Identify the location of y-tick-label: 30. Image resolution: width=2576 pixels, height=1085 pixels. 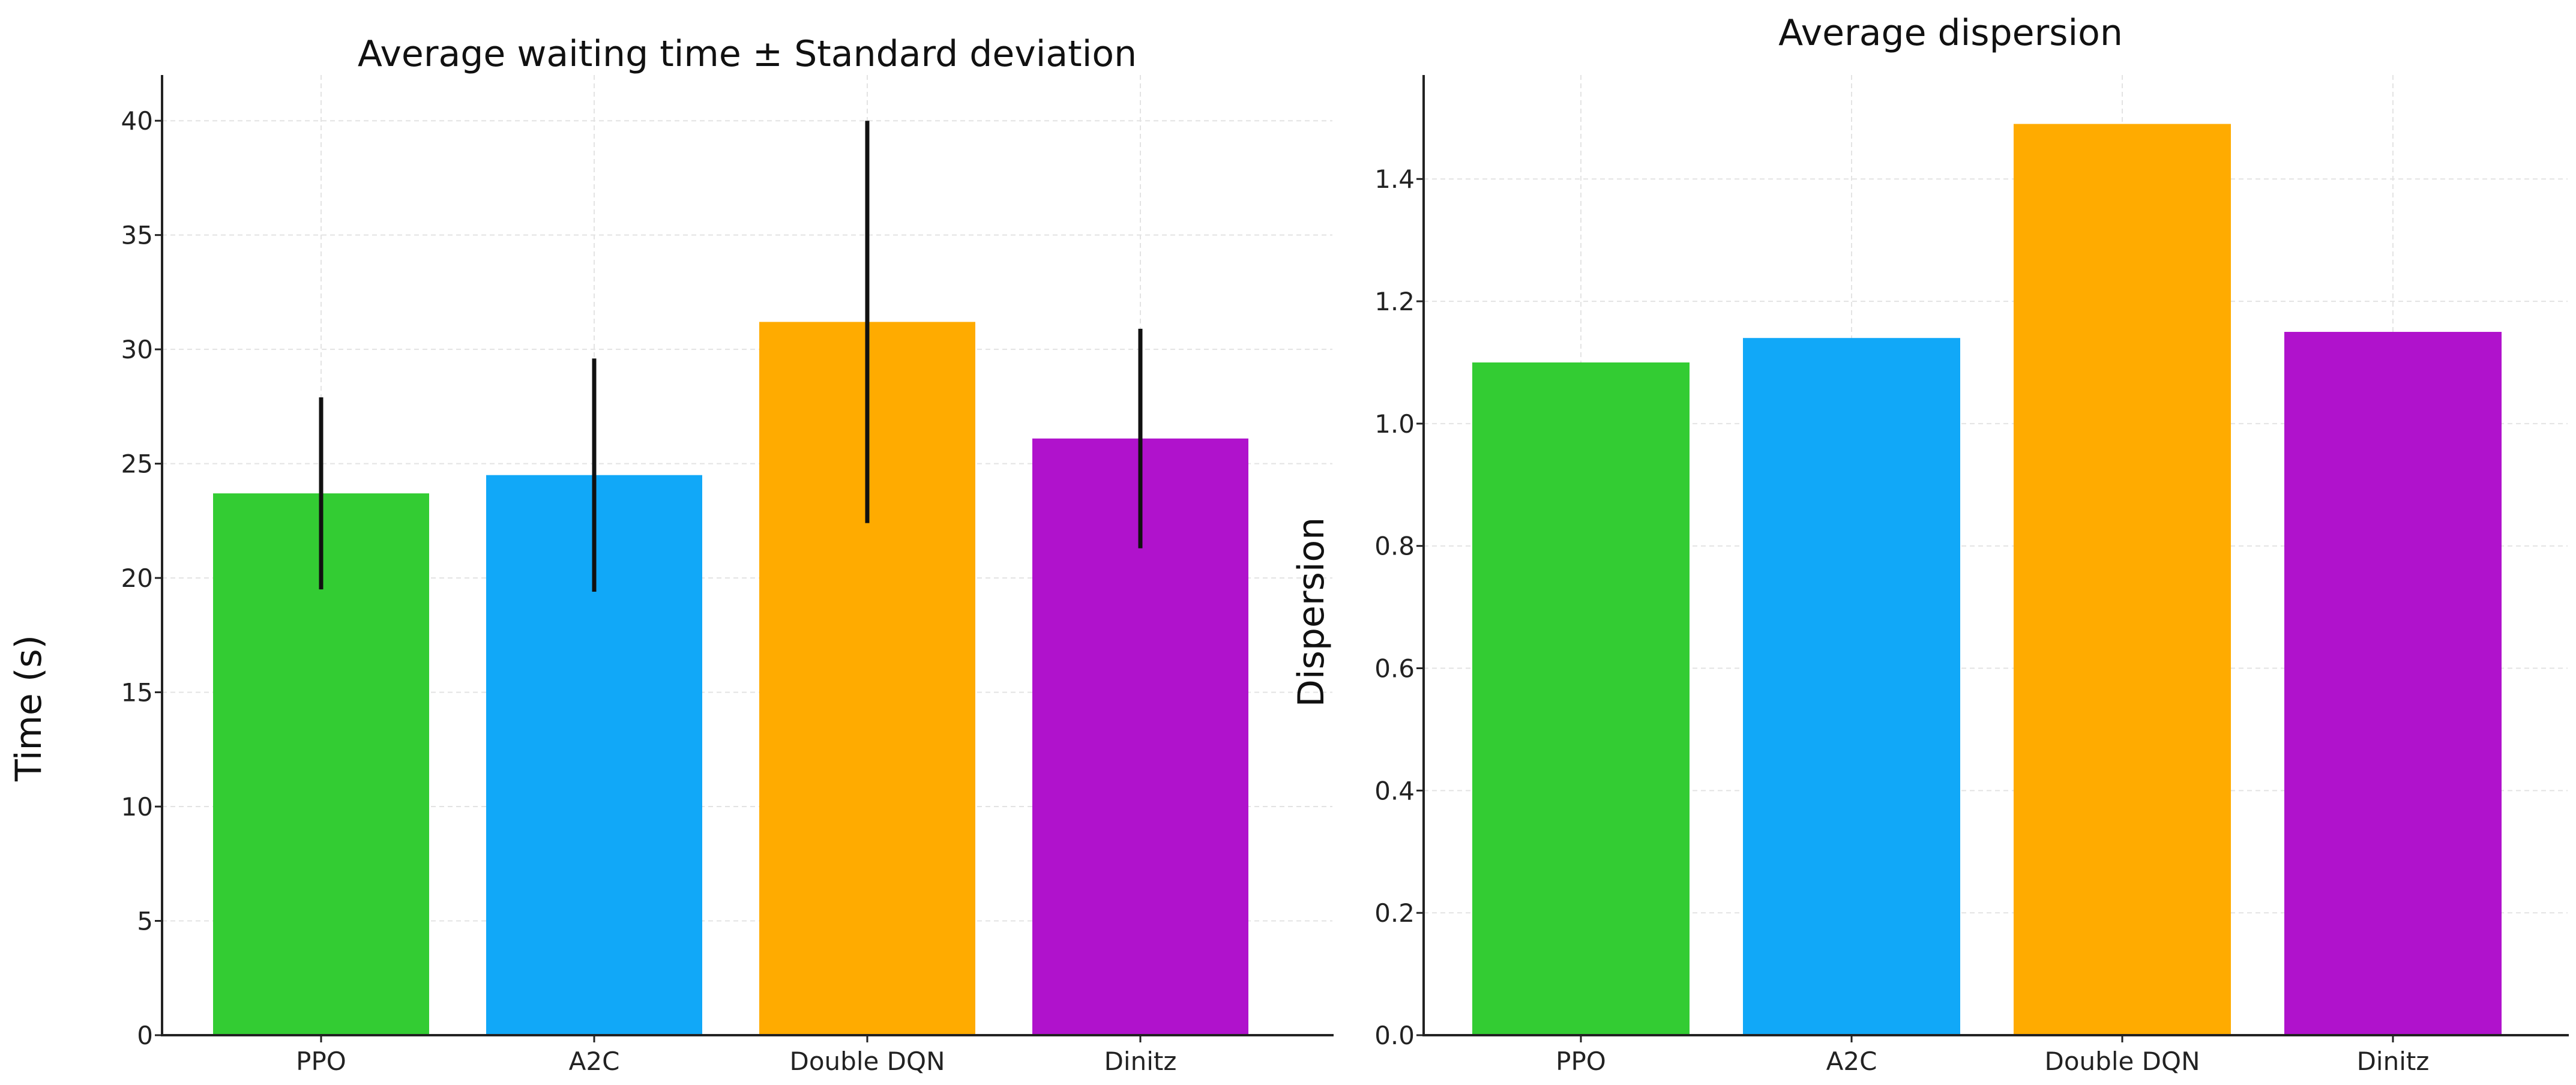
(137, 349).